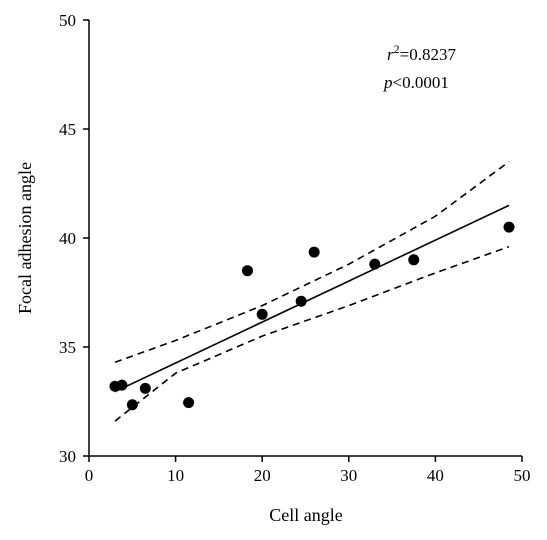 The image size is (547, 540). I want to click on r-value: =0.8237, so click(428, 54).